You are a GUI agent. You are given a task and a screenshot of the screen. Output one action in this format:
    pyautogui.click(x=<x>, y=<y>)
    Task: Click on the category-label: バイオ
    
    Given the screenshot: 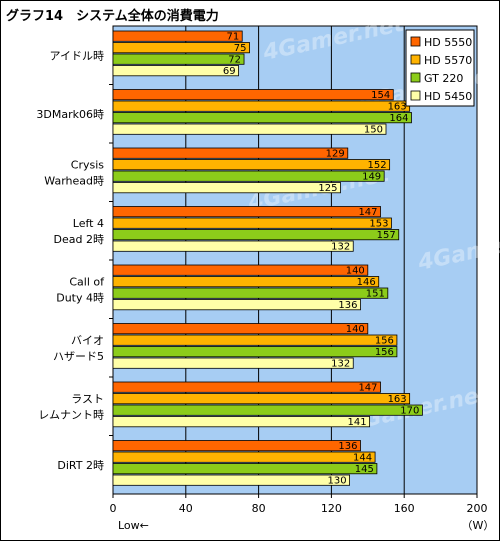 What is the action you would take?
    pyautogui.click(x=87, y=340)
    